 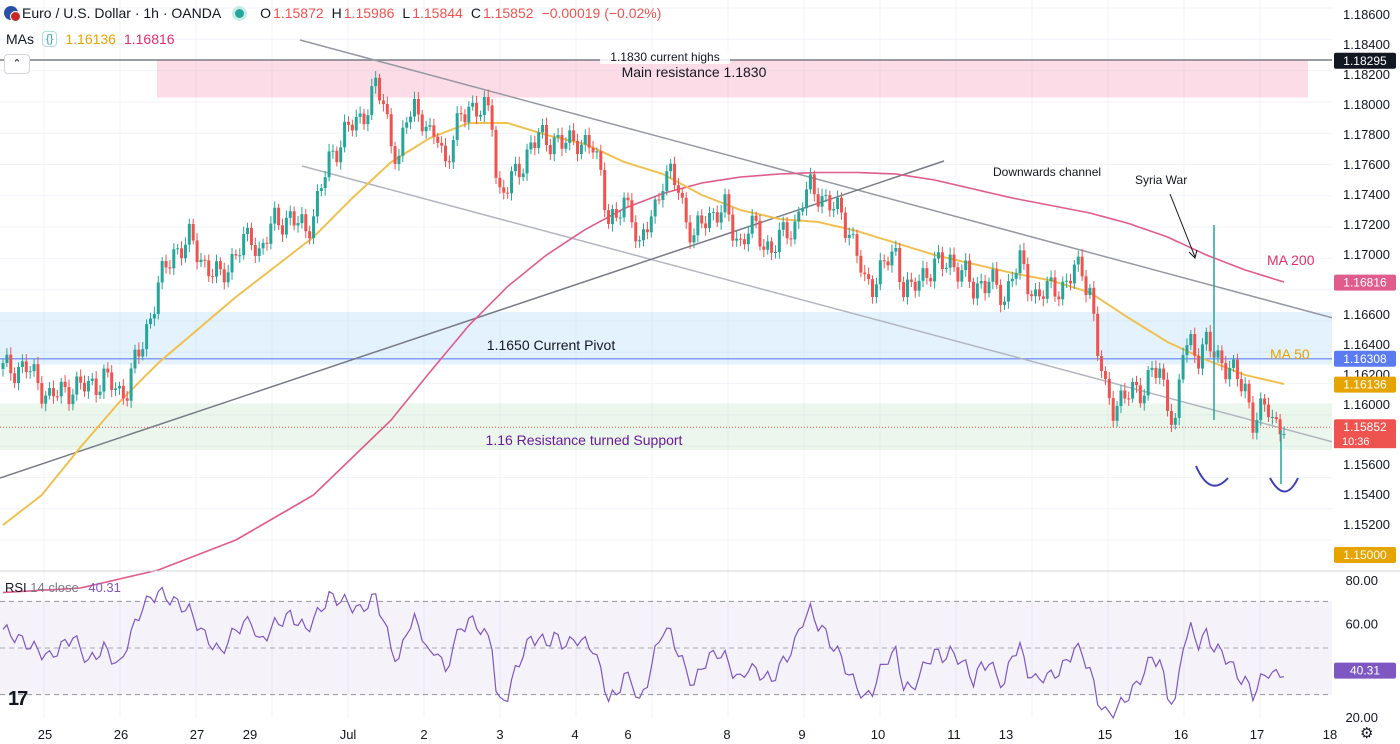 I want to click on price-tag-label: 1.15000, so click(x=1365, y=555).